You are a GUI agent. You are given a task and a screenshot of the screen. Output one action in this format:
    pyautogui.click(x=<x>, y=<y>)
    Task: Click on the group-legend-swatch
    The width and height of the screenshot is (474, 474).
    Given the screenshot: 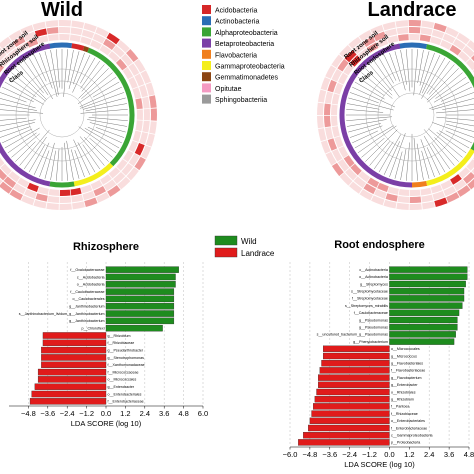 What is the action you would take?
    pyautogui.click(x=226, y=240)
    